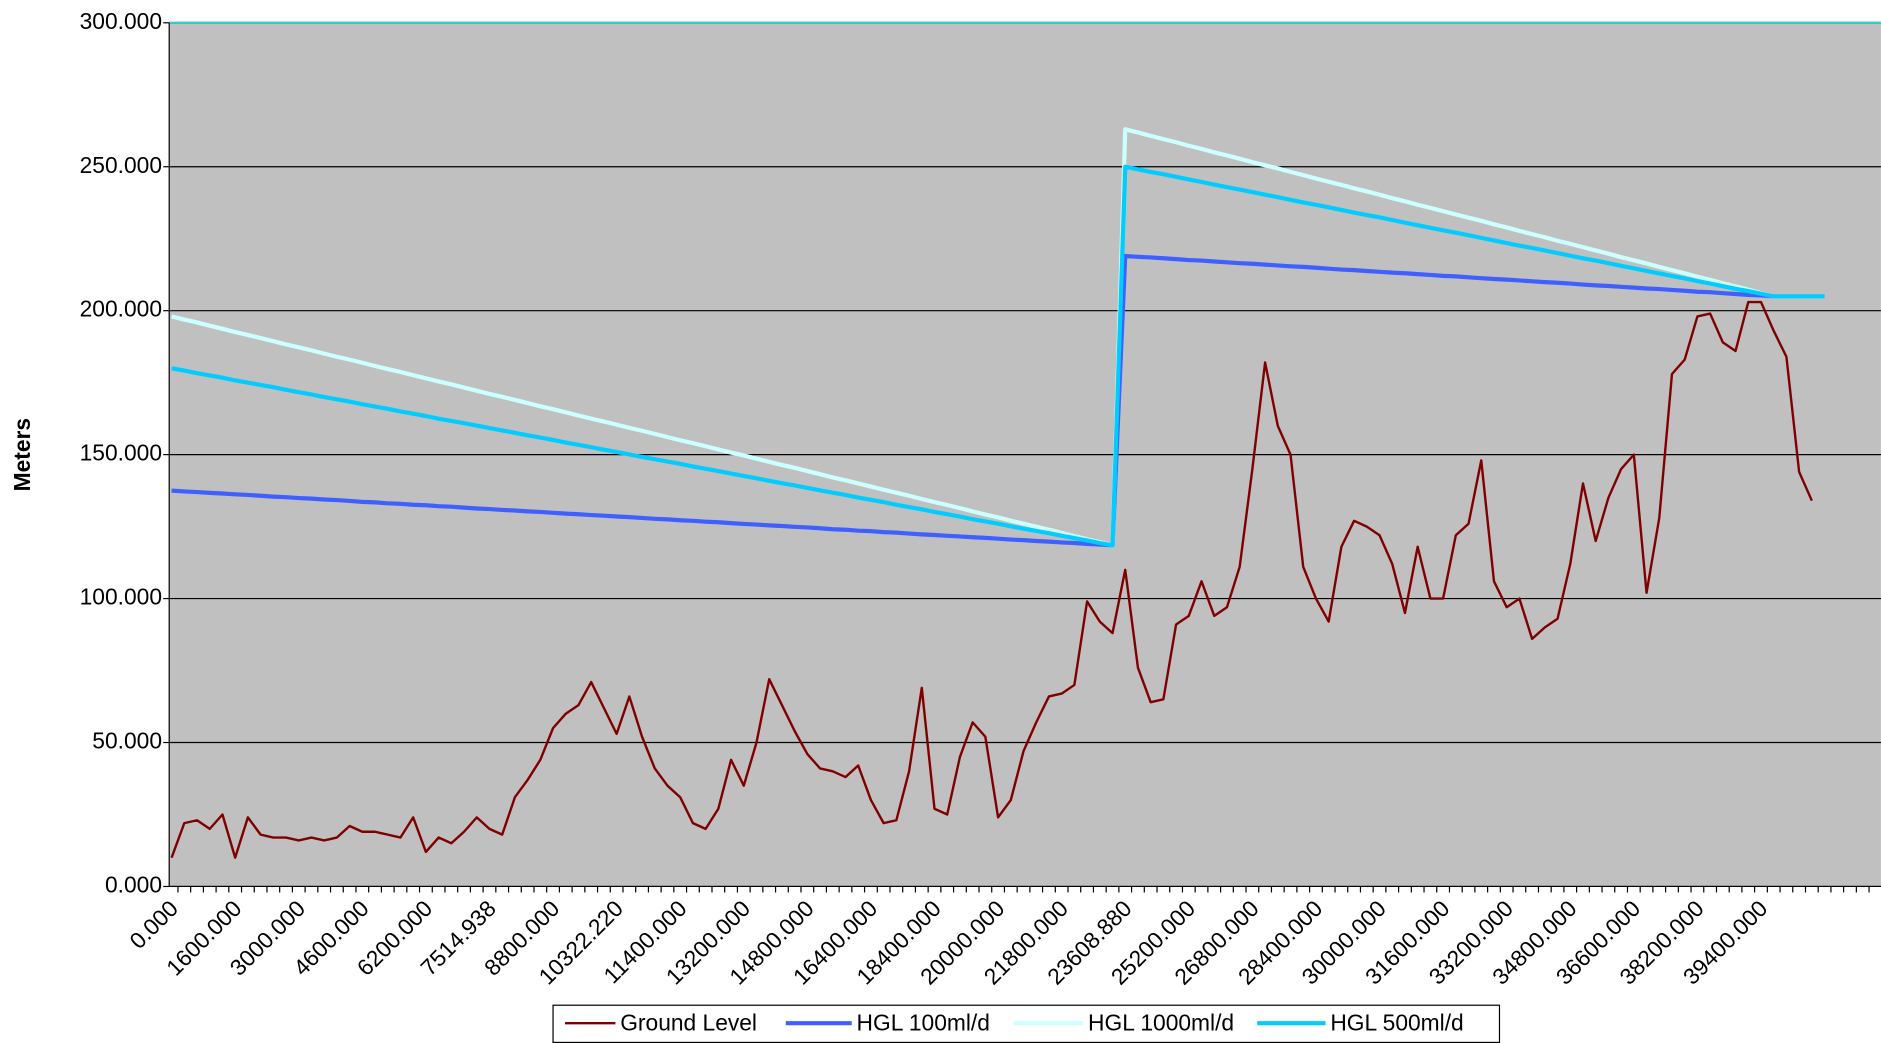 The image size is (1881, 1043). I want to click on y-axis-label: Meters, so click(22, 454).